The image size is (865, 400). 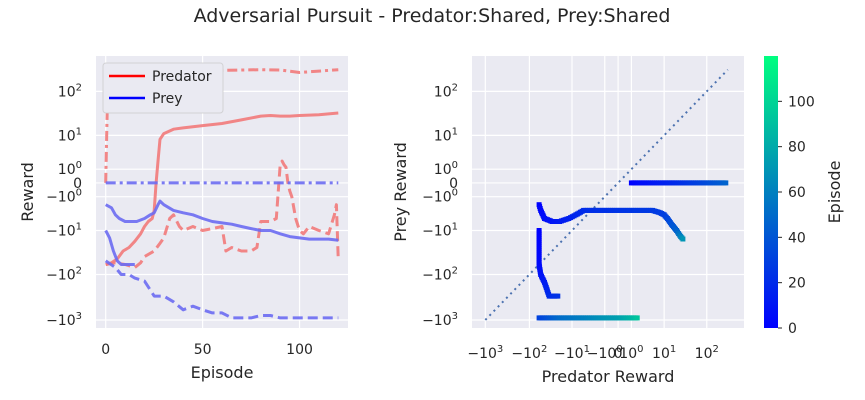 I want to click on right-x-tick-label: 0, so click(x=618, y=354).